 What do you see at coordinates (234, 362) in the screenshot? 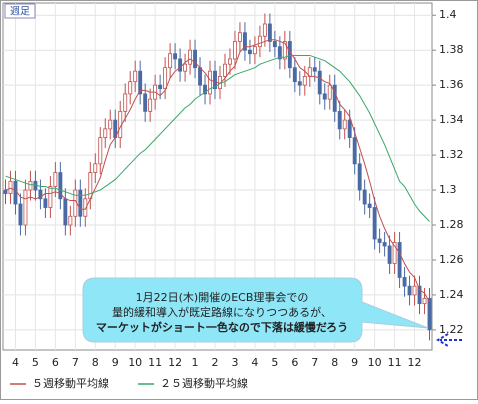
I see `x-tick-label: 3` at bounding box center [234, 362].